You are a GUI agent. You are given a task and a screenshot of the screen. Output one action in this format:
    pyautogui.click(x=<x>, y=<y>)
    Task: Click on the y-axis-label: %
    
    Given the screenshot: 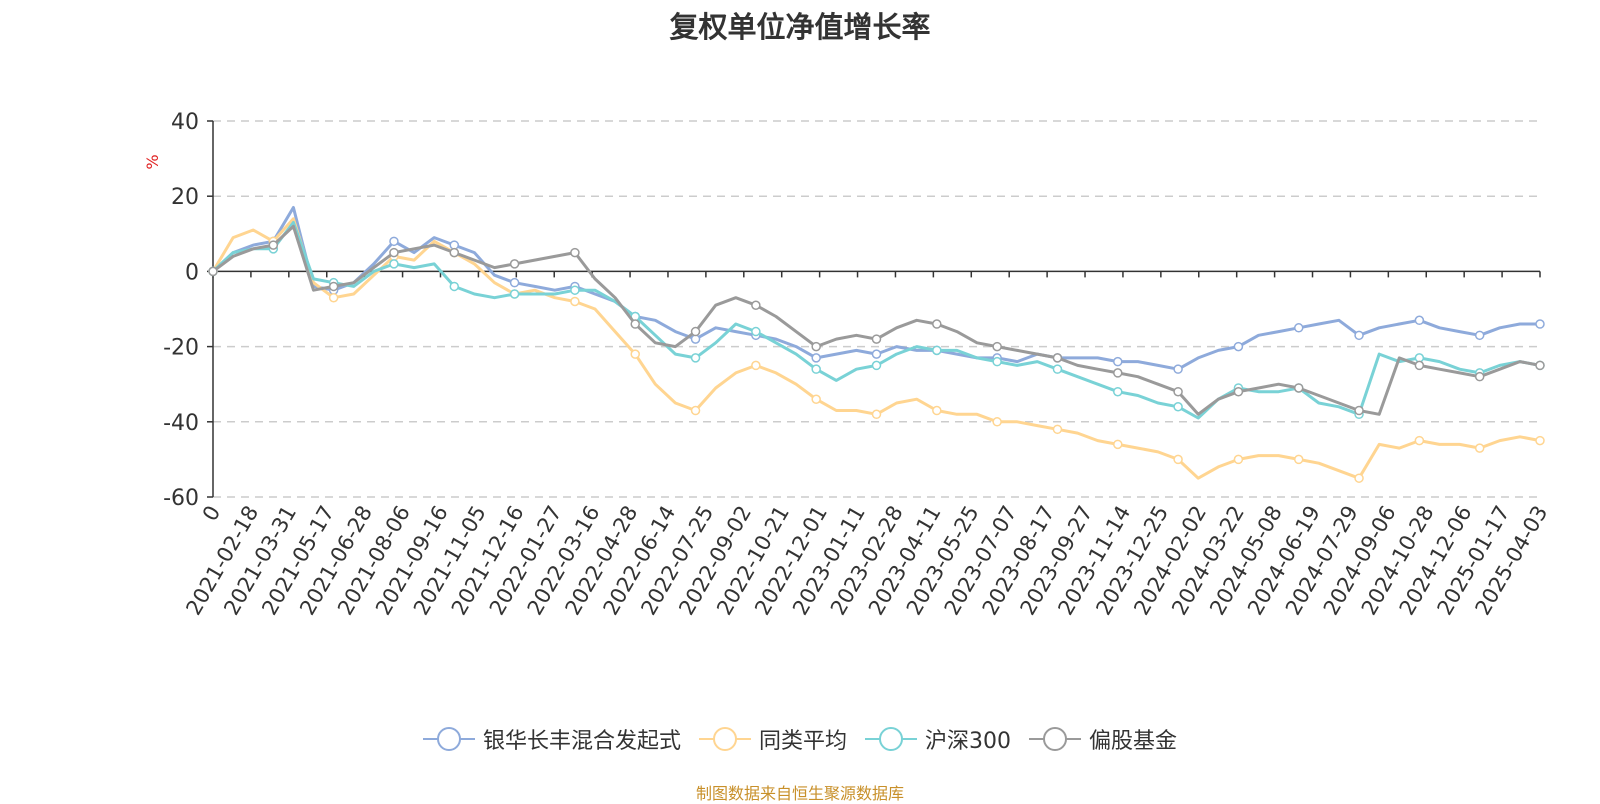 What is the action you would take?
    pyautogui.click(x=152, y=161)
    